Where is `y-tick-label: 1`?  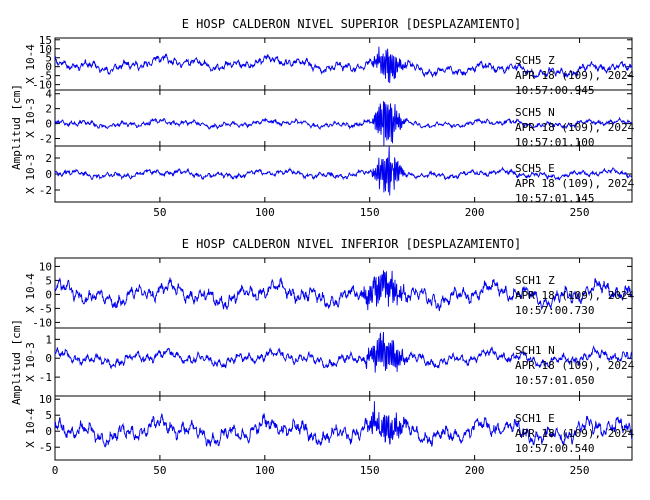
y-tick-label: 1 is located at coordinates (48, 339).